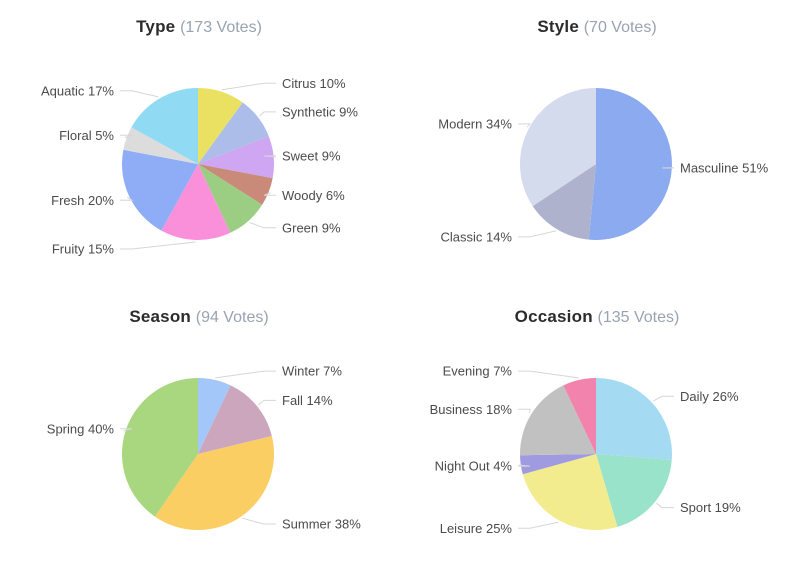 The image size is (796, 585). Describe the element at coordinates (307, 400) in the screenshot. I see `slice-label: Fall 14%` at that location.